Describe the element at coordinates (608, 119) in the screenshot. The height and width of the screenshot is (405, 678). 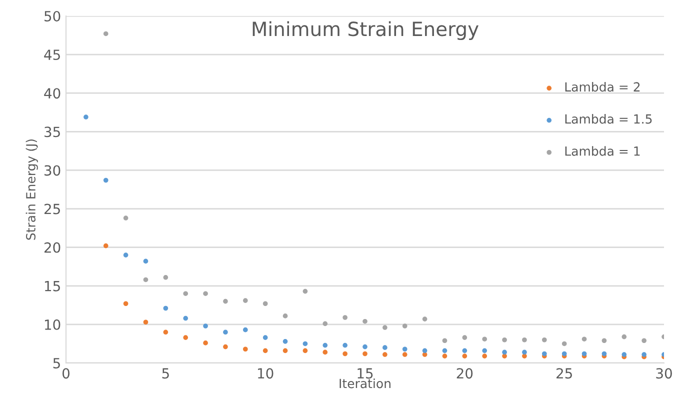
I see `legend-label: Lambda = 1.5` at that location.